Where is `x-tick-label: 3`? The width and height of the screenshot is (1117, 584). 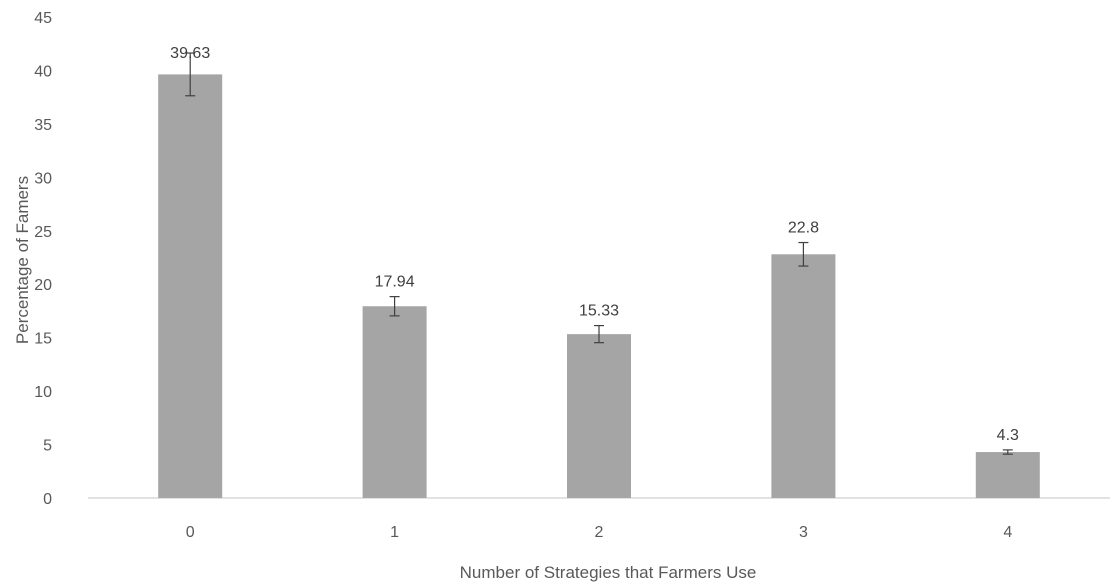
x-tick-label: 3 is located at coordinates (803, 532).